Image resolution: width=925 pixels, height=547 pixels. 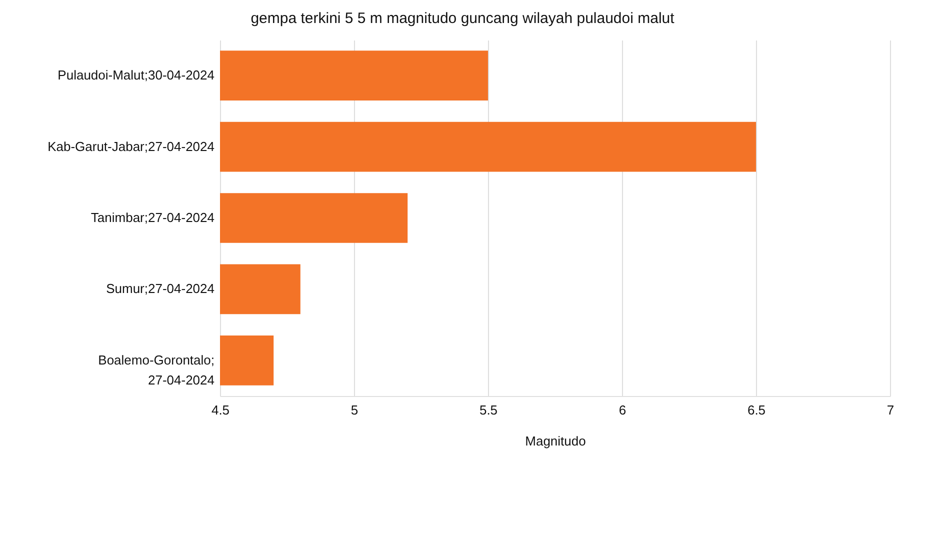 I want to click on x-tick-label: 5.5, so click(x=488, y=410).